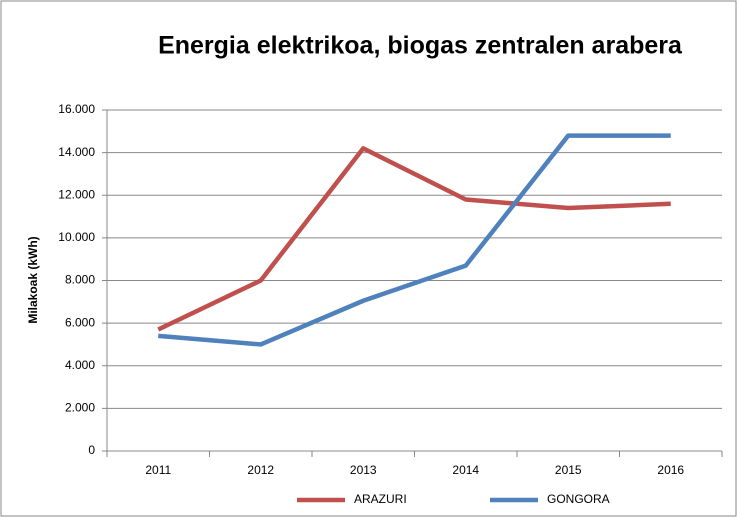  What do you see at coordinates (76, 152) in the screenshot?
I see `y-tick-label: 14.000` at bounding box center [76, 152].